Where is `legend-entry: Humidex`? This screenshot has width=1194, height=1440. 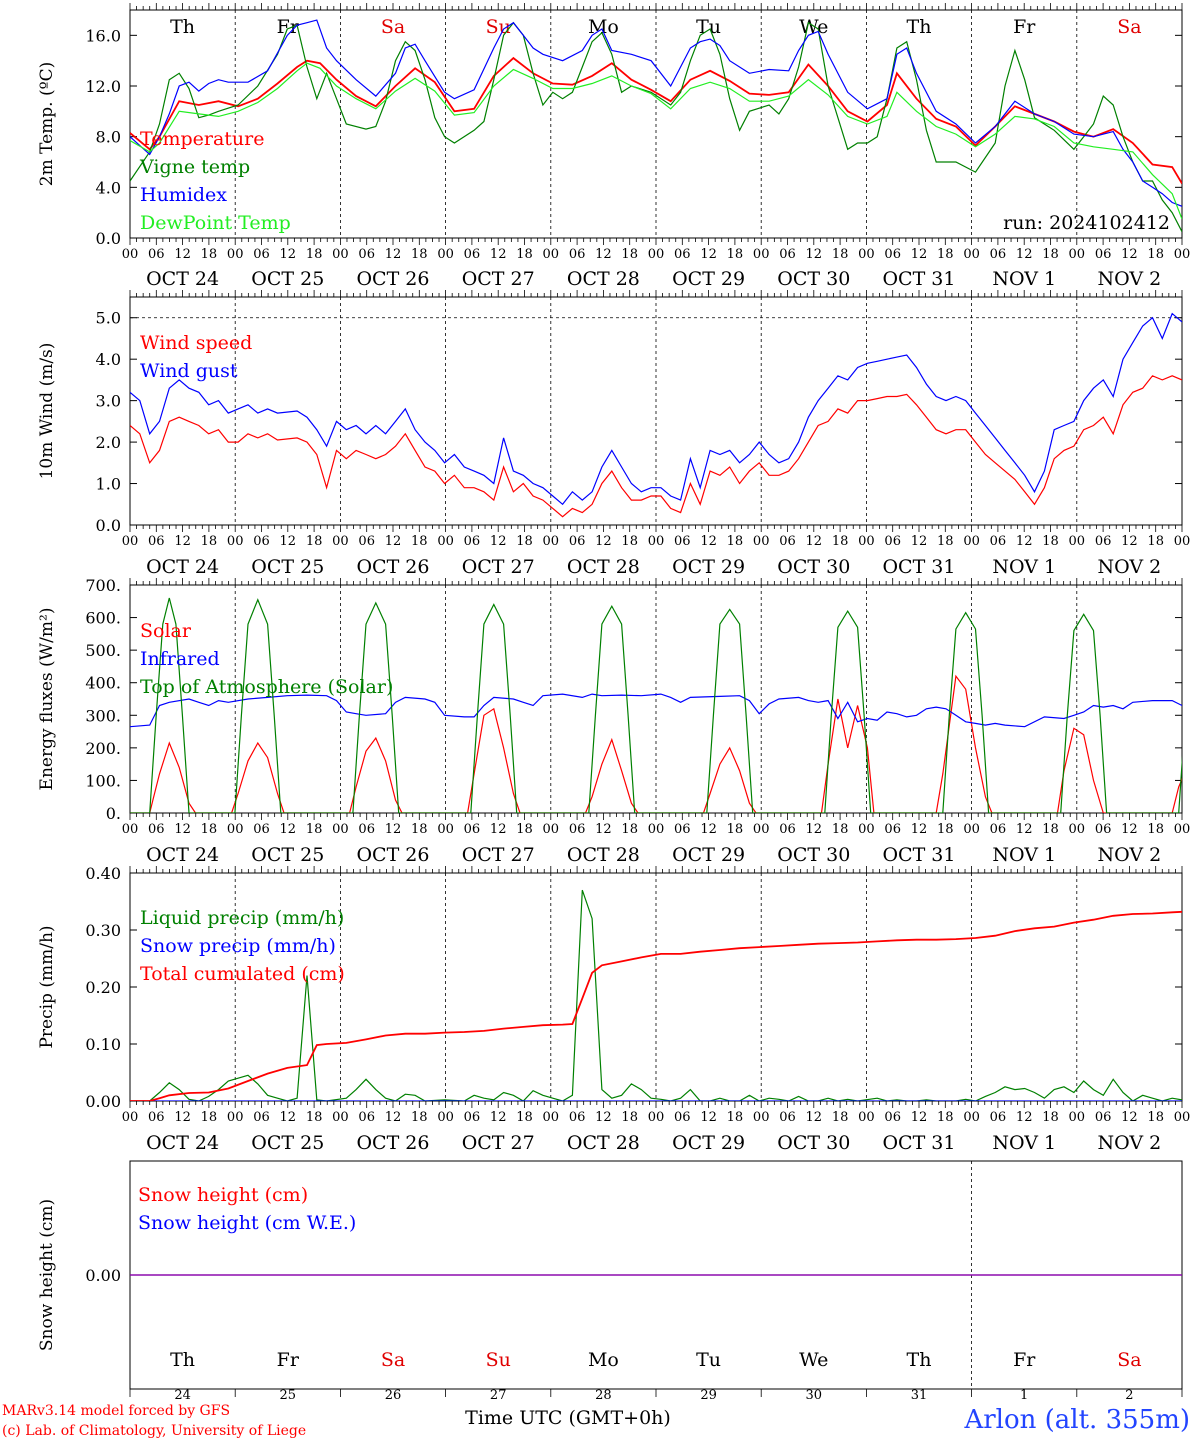
legend-entry: Humidex is located at coordinates (183, 195).